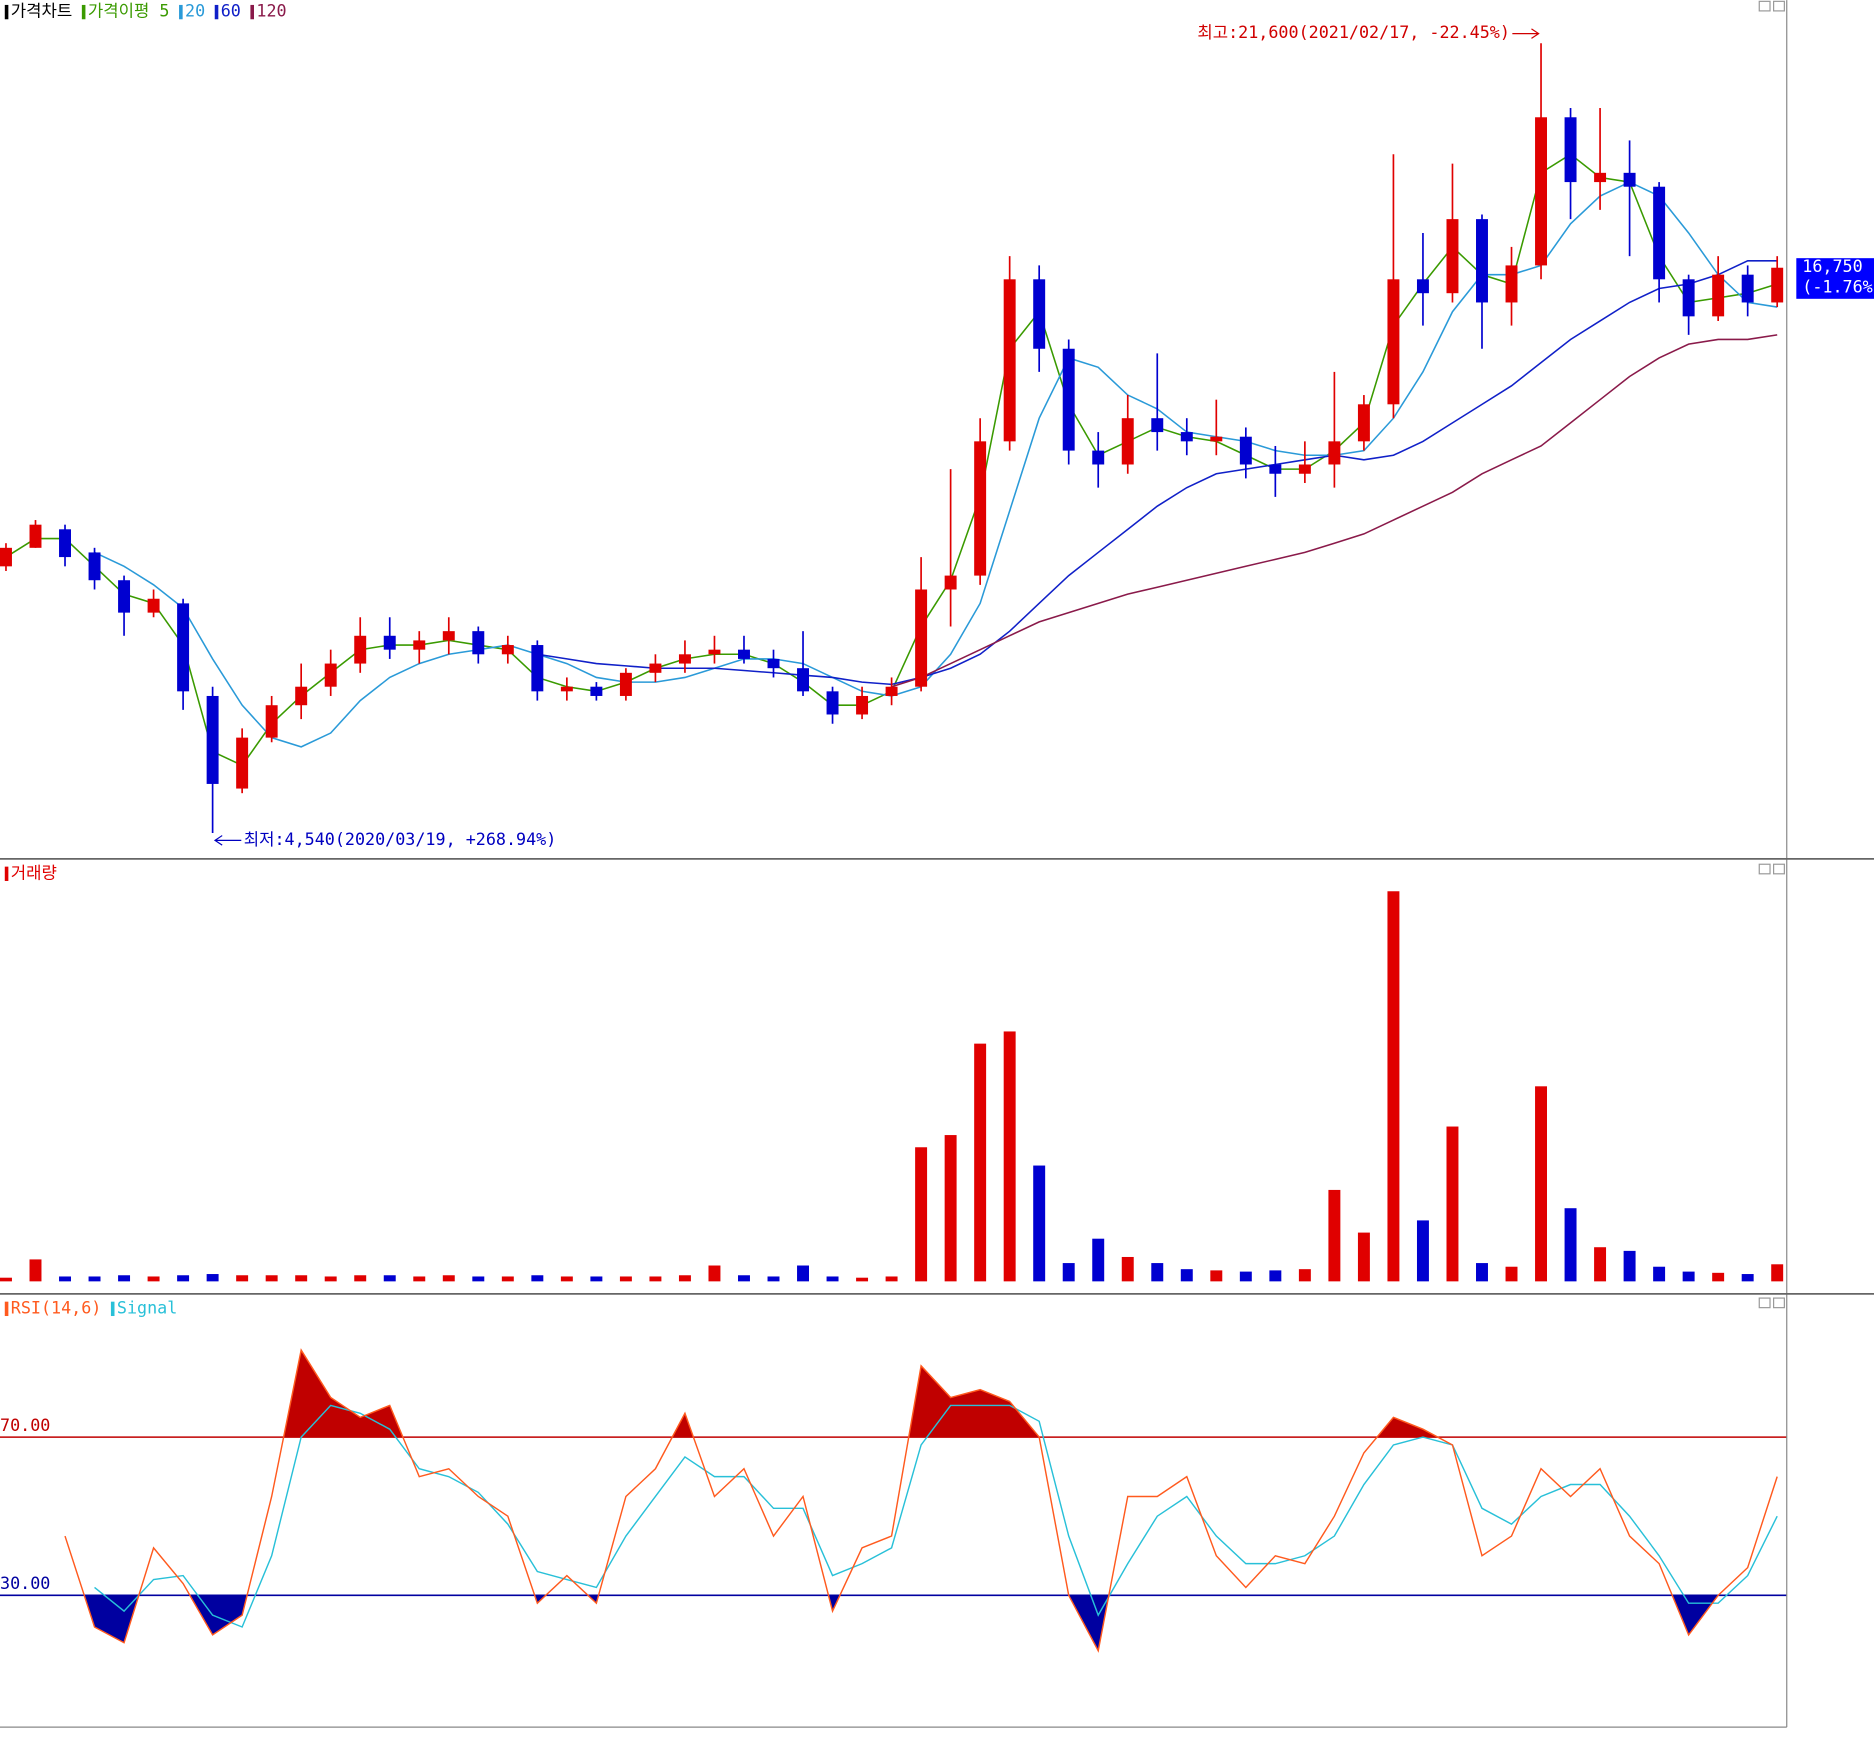  Describe the element at coordinates (25, 1583) in the screenshot. I see `level-label: 30.00` at that location.